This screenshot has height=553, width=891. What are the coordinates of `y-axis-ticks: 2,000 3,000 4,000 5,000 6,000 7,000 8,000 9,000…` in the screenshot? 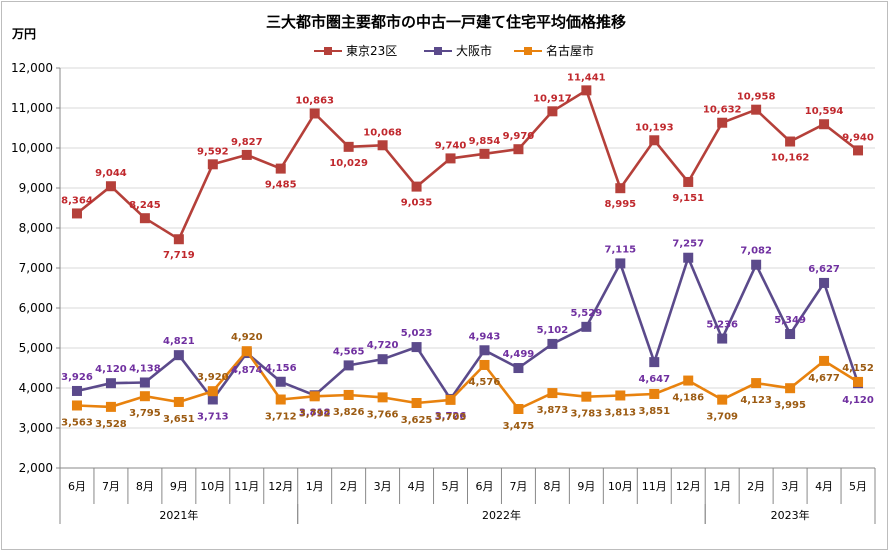 It's located at (35, 268).